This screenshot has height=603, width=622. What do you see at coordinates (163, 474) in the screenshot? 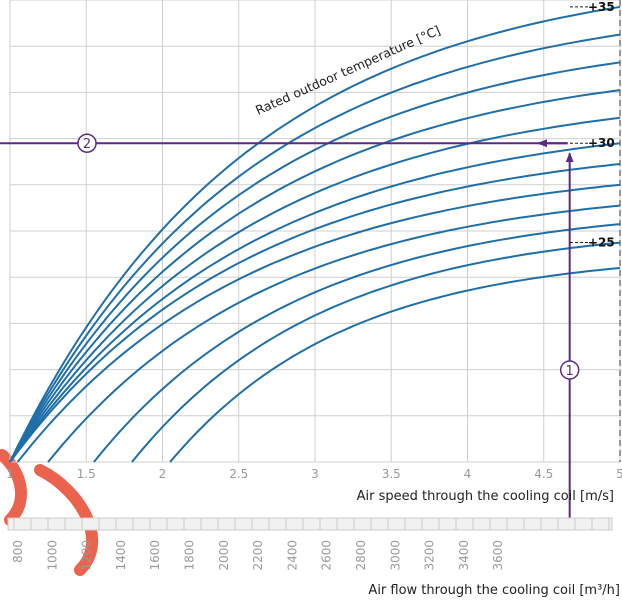
I see `x-tick-label: 2` at bounding box center [163, 474].